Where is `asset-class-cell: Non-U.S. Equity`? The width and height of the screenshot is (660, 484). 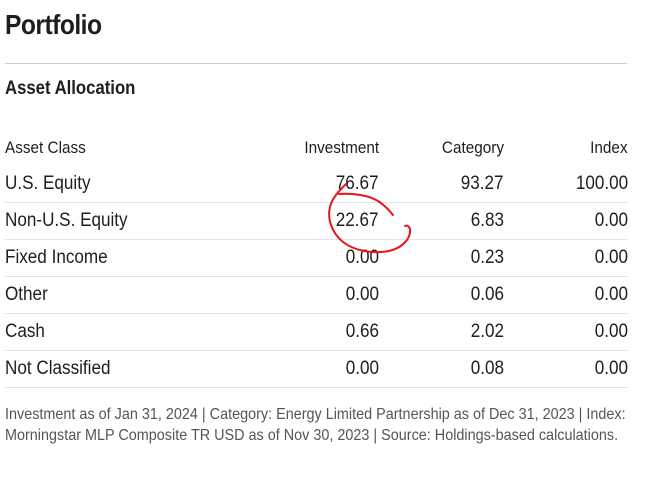
asset-class-cell: Non-U.S. Equity is located at coordinates (66, 220).